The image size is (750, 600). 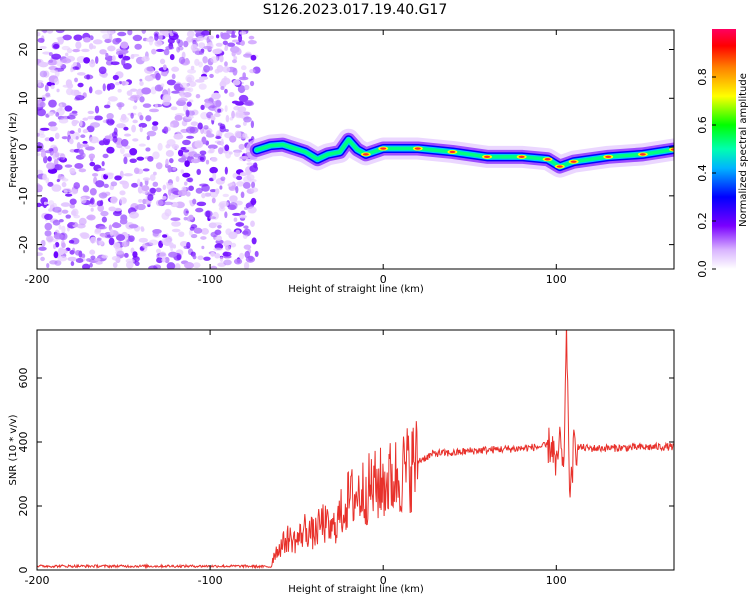 I want to click on spectrogram-y-tick-label: -20, so click(x=23, y=245).